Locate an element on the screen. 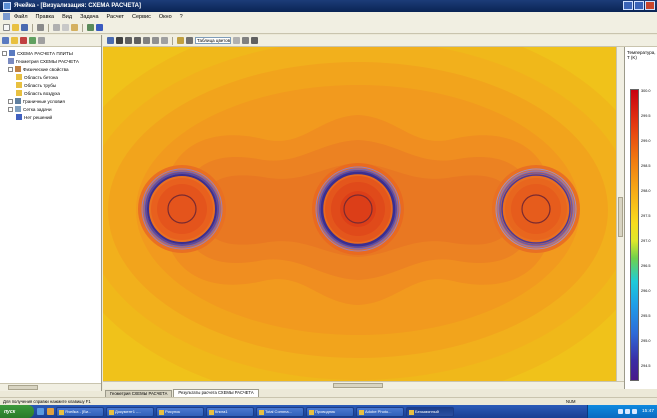  print-icon is located at coordinates (40, 27).